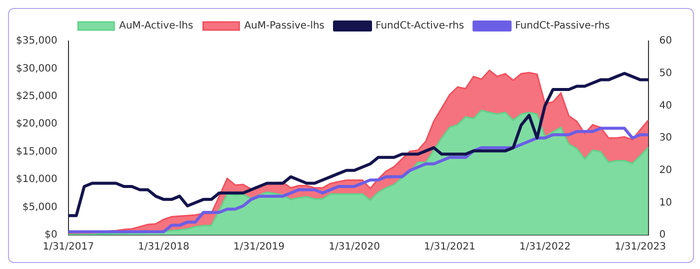 The image size is (700, 269). I want to click on x-tick-label: 1/31/2021, so click(450, 247).